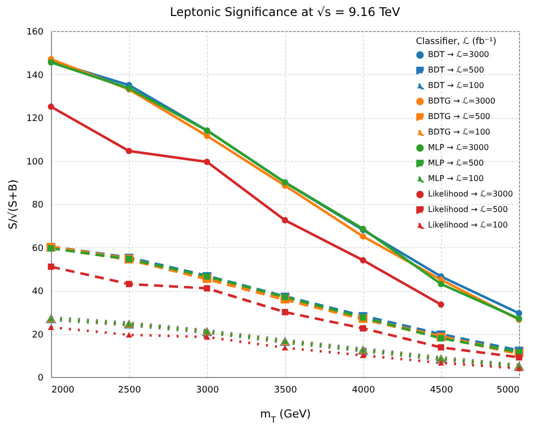 This screenshot has width=542, height=430. Describe the element at coordinates (35, 75) in the screenshot. I see `y-tick-label: 140` at that location.